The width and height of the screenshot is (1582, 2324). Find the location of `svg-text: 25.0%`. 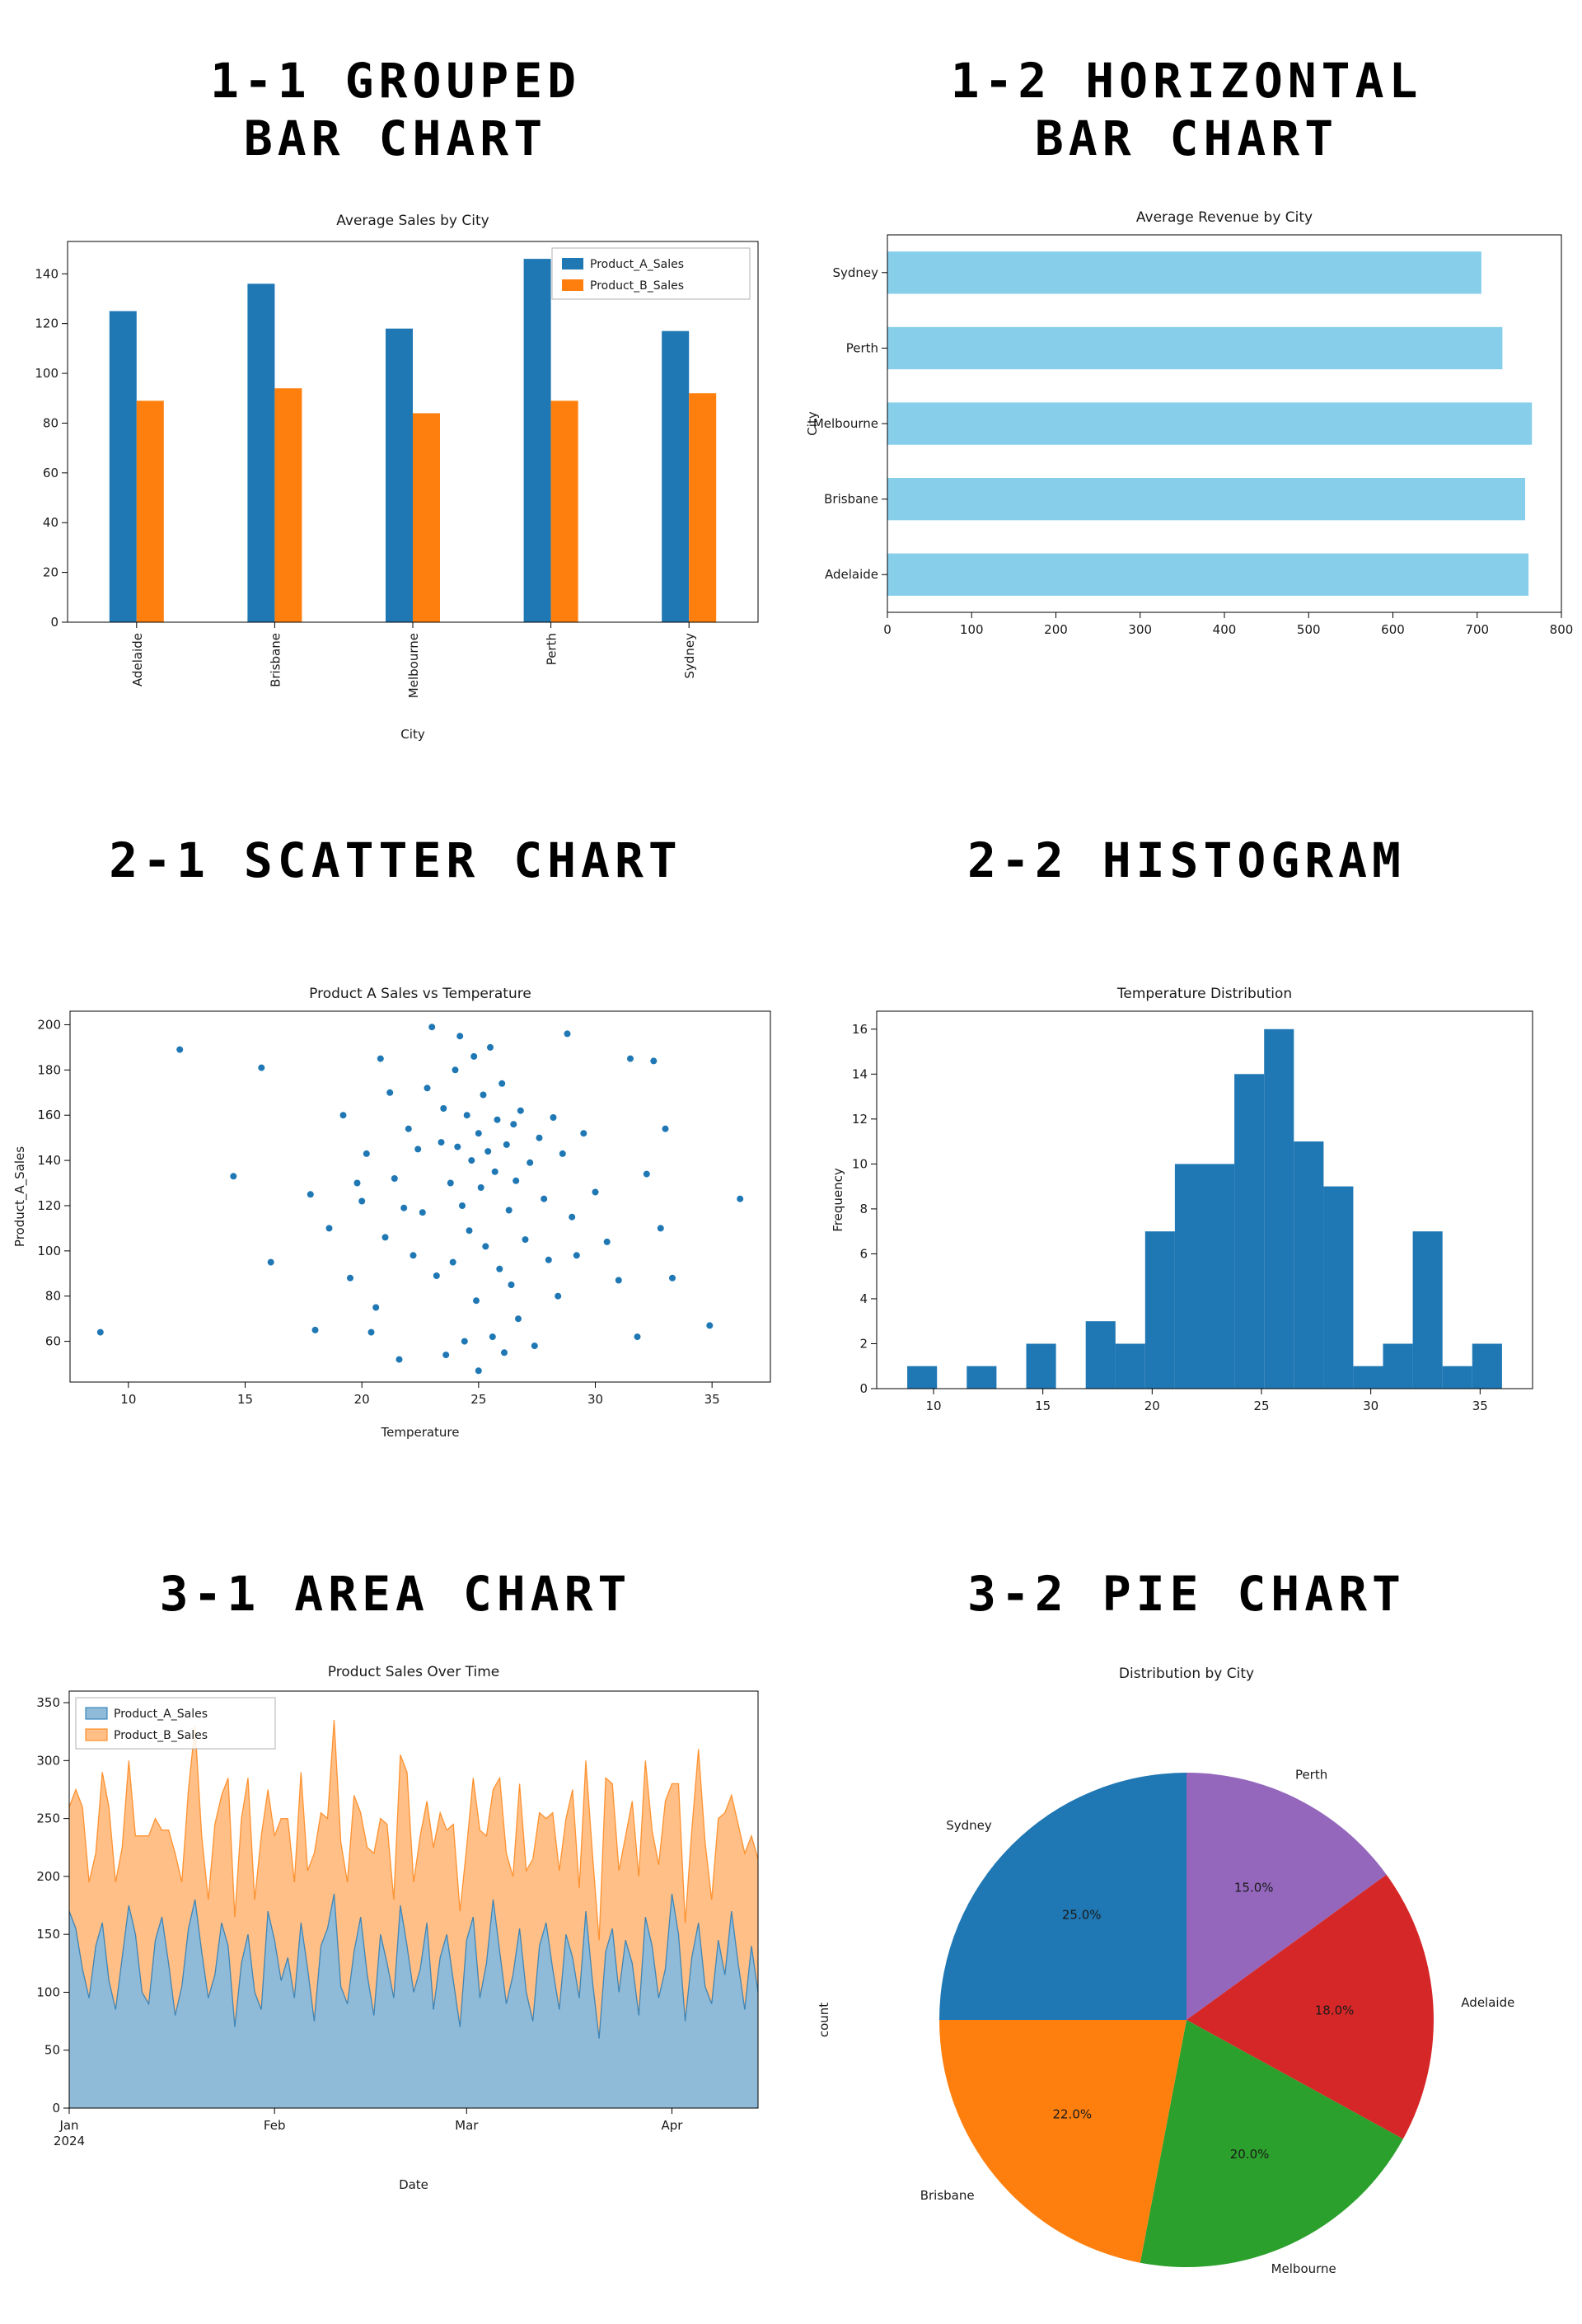

svg-text: 25.0% is located at coordinates (1082, 1915).